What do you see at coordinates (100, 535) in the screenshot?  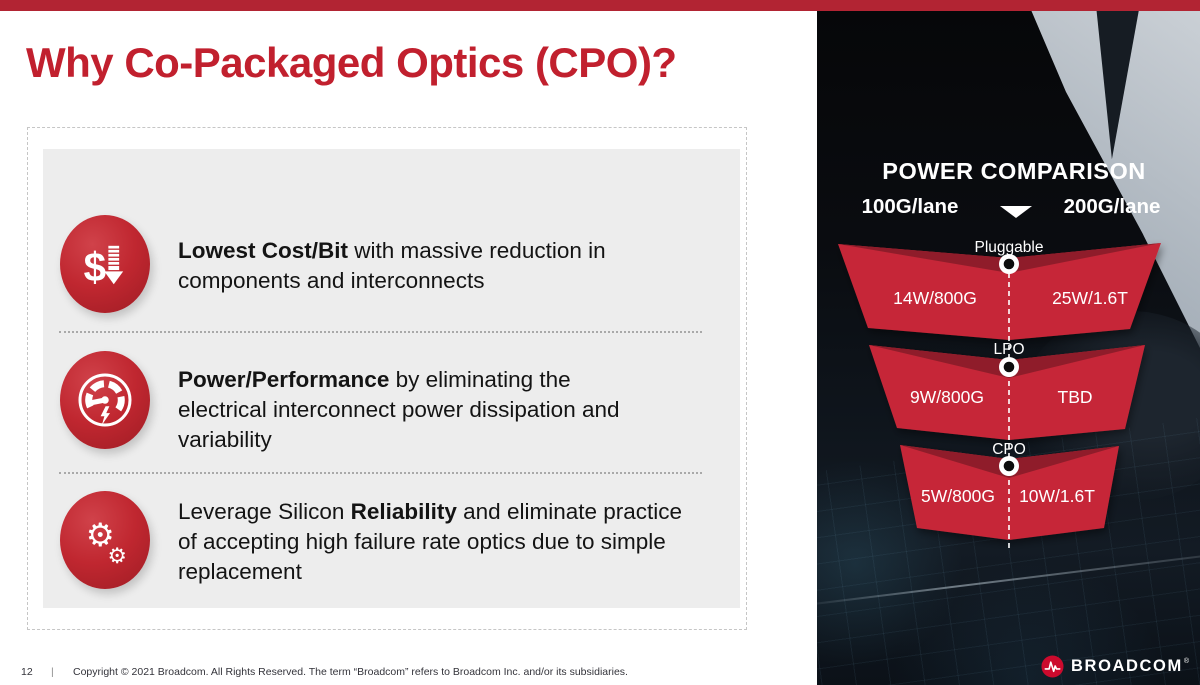 I see `large-gear: ⚙` at bounding box center [100, 535].